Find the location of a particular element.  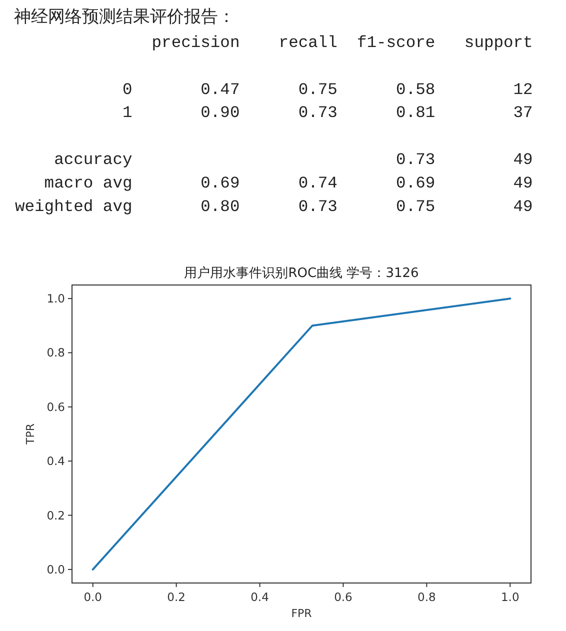

text: accuracy 0.73 49 is located at coordinates (274, 159).